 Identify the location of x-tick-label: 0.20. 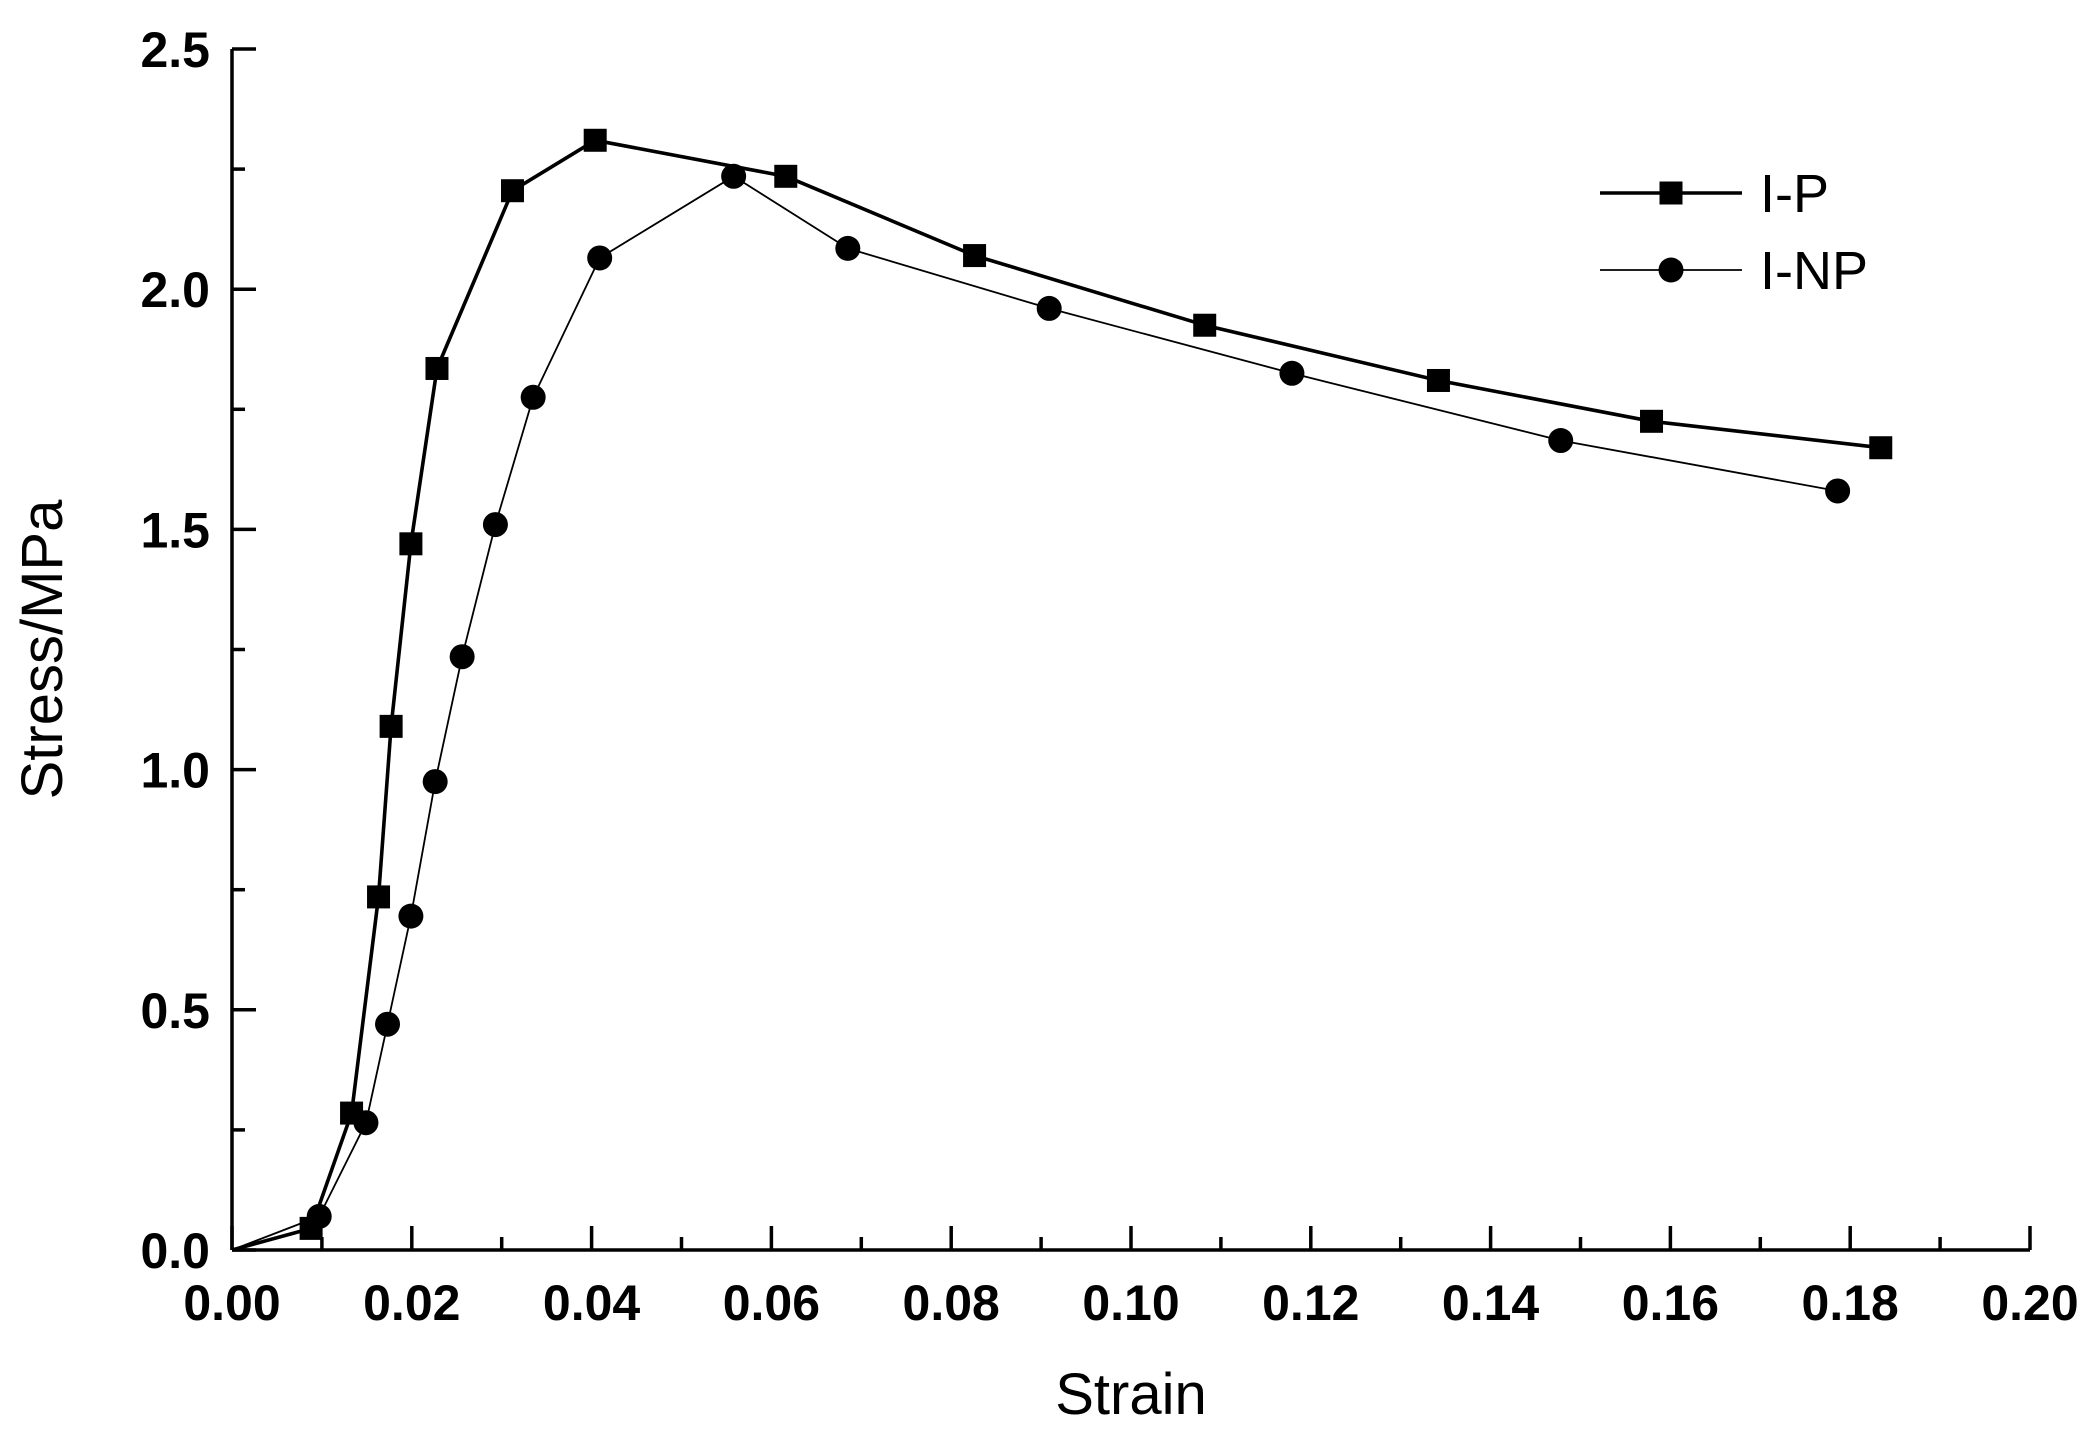
(2029, 1303).